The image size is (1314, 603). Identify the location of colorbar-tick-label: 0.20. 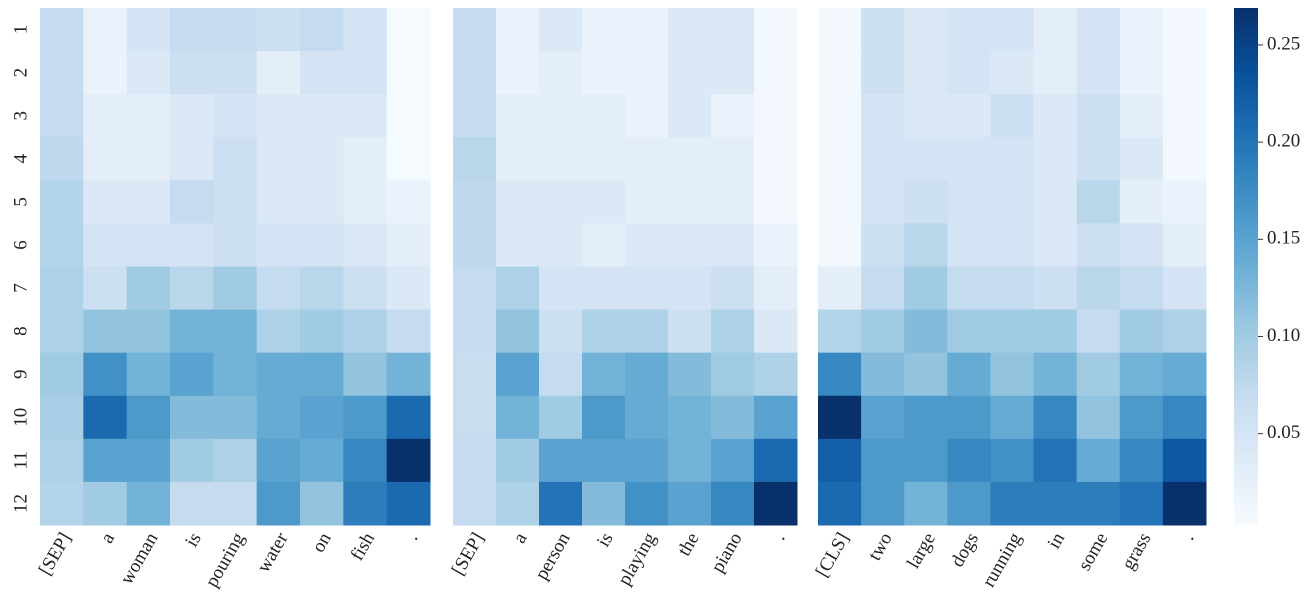
(1283, 140).